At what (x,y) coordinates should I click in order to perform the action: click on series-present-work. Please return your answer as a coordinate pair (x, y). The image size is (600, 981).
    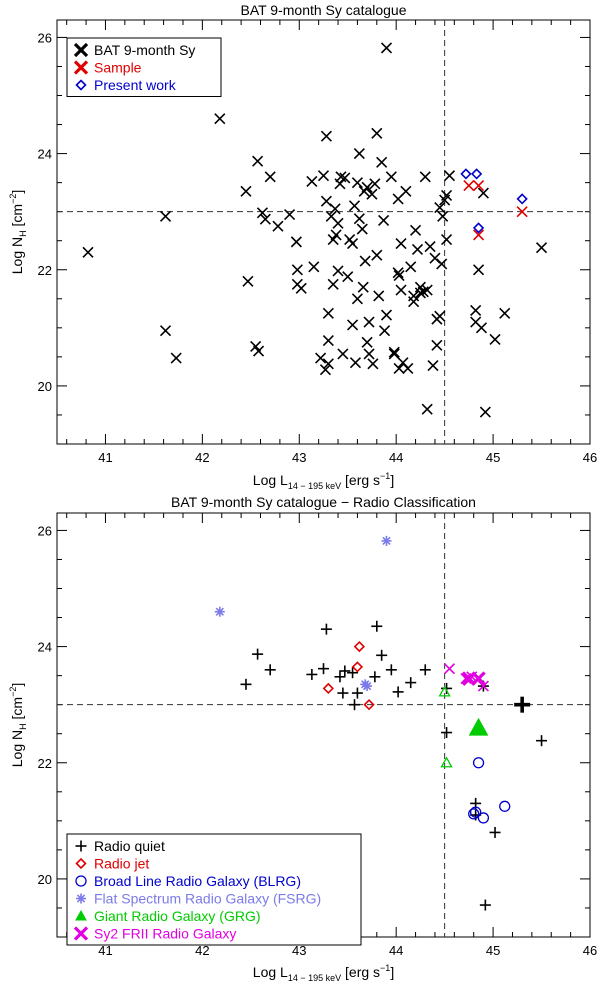
    Looking at the image, I should click on (494, 201).